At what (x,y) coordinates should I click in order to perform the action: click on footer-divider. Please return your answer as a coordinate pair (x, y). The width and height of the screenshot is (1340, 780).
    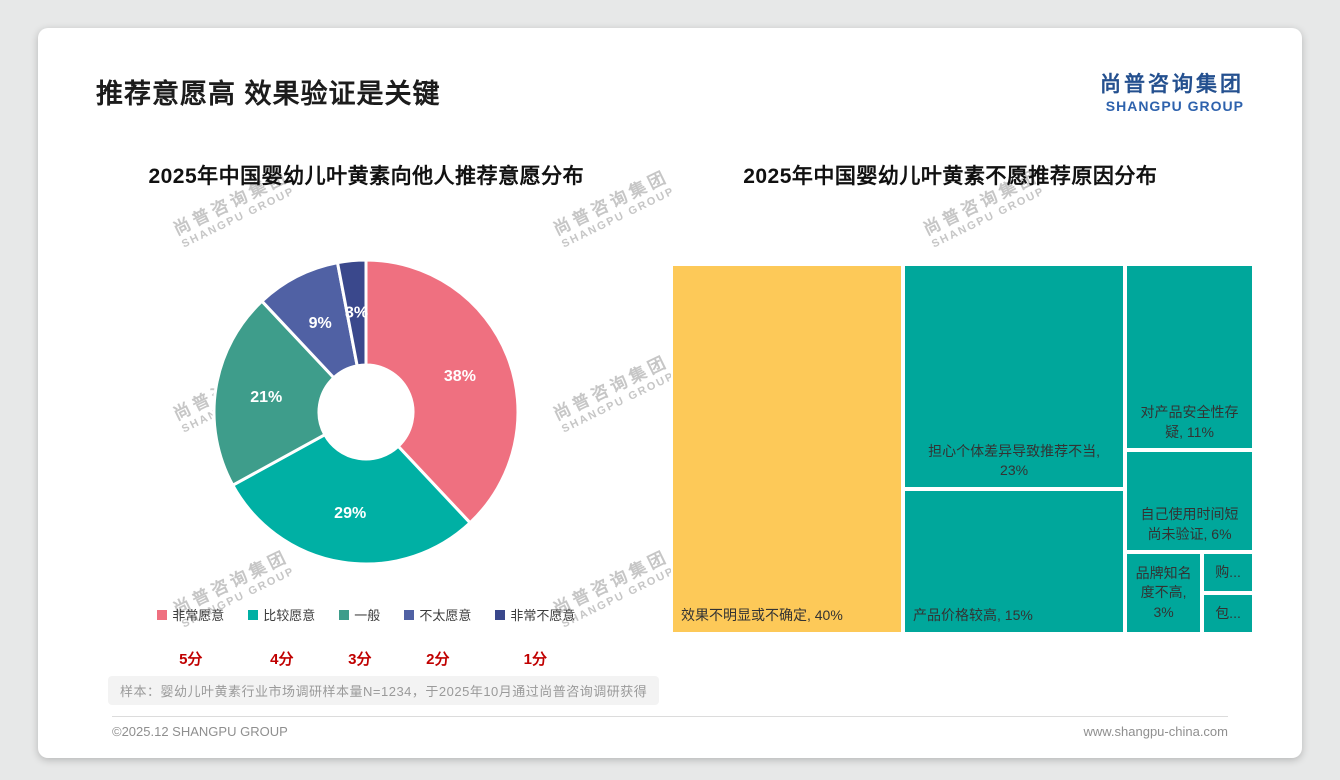
    Looking at the image, I should click on (670, 716).